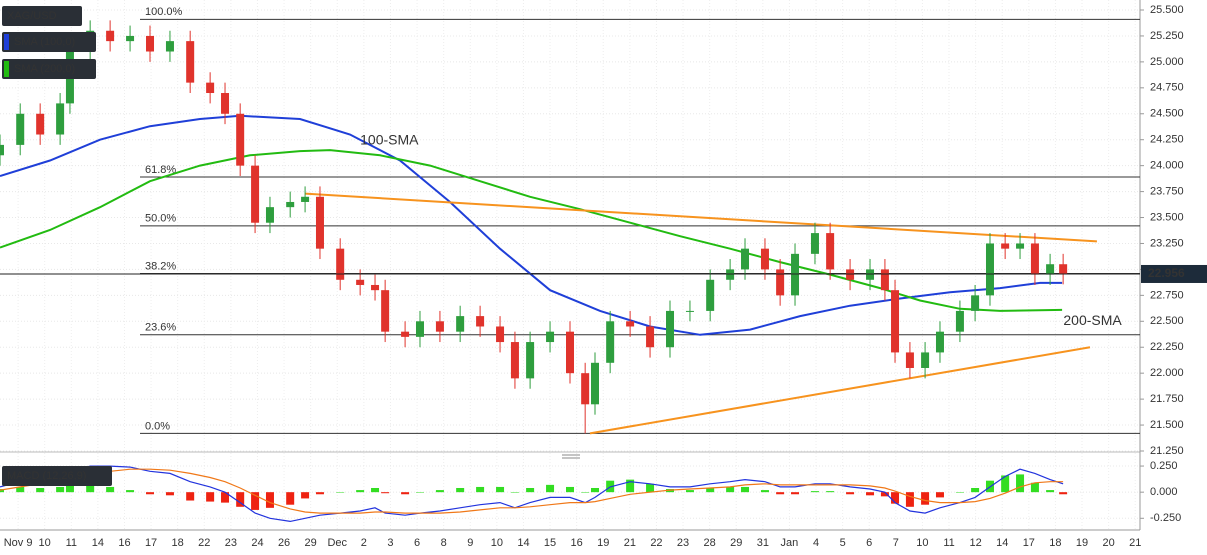 The image size is (1207, 555). I want to click on x-tick-label: 7, so click(896, 543).